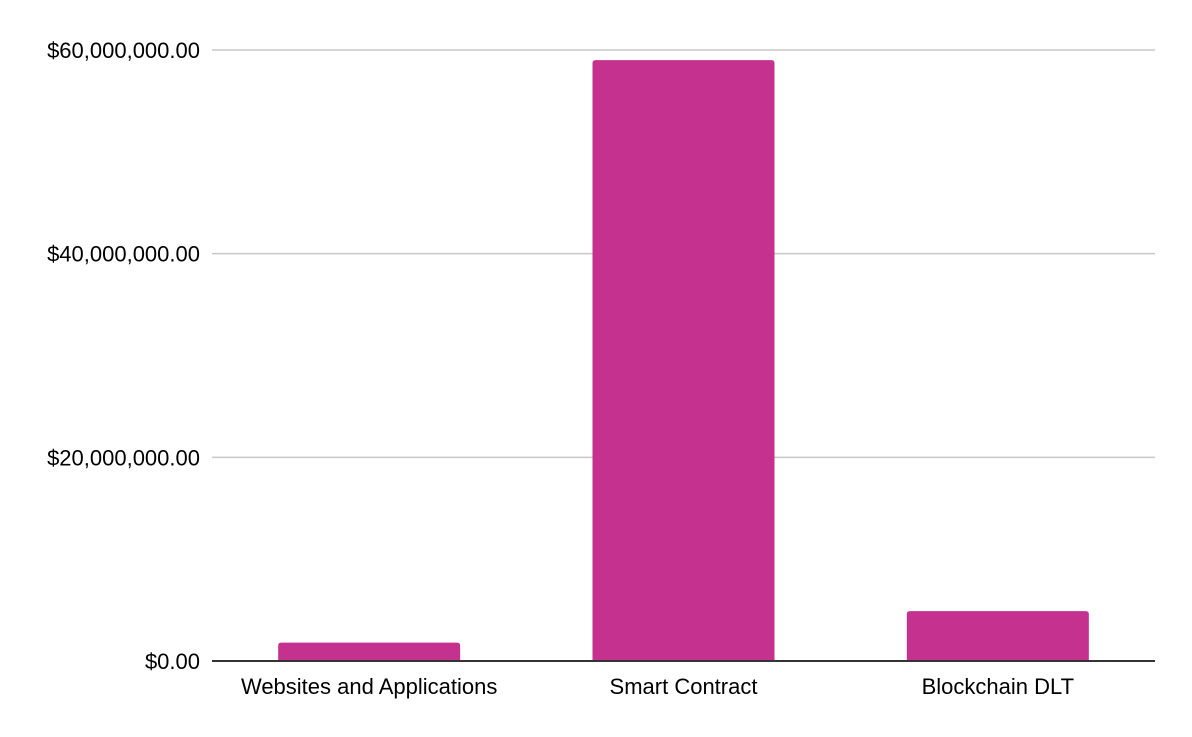 The width and height of the screenshot is (1192, 737). I want to click on x-category-label: Websites and Applications, so click(369, 686).